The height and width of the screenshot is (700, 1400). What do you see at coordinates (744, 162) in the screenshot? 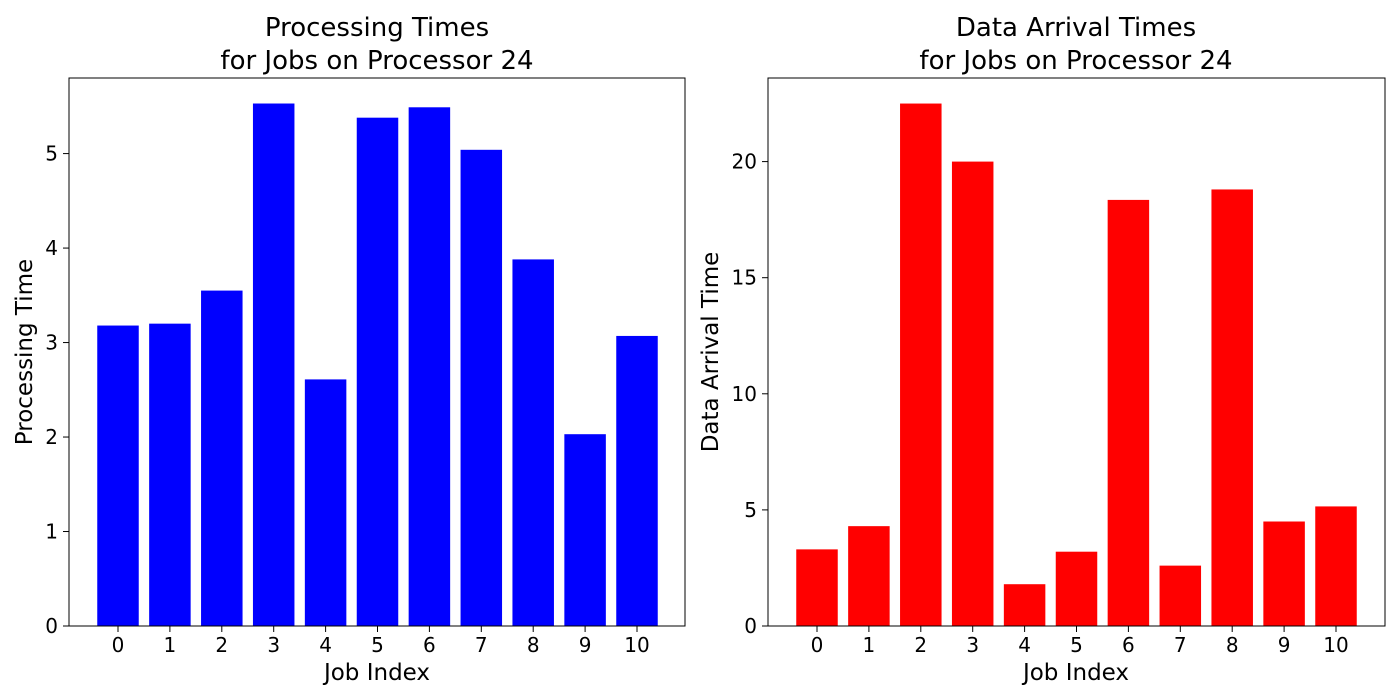
I see `y-tick-label: 20` at bounding box center [744, 162].